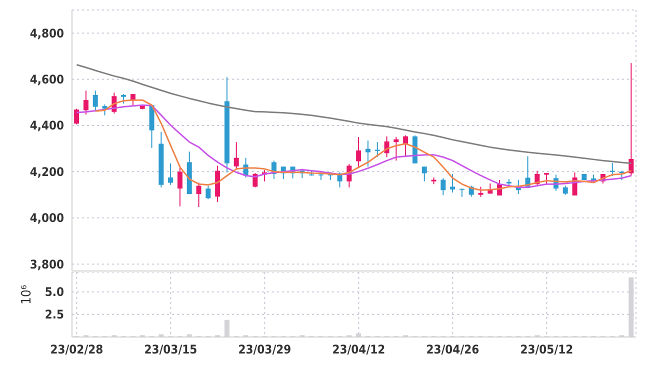  Describe the element at coordinates (27, 294) in the screenshot. I see `y-axis-title: 10⁶` at that location.